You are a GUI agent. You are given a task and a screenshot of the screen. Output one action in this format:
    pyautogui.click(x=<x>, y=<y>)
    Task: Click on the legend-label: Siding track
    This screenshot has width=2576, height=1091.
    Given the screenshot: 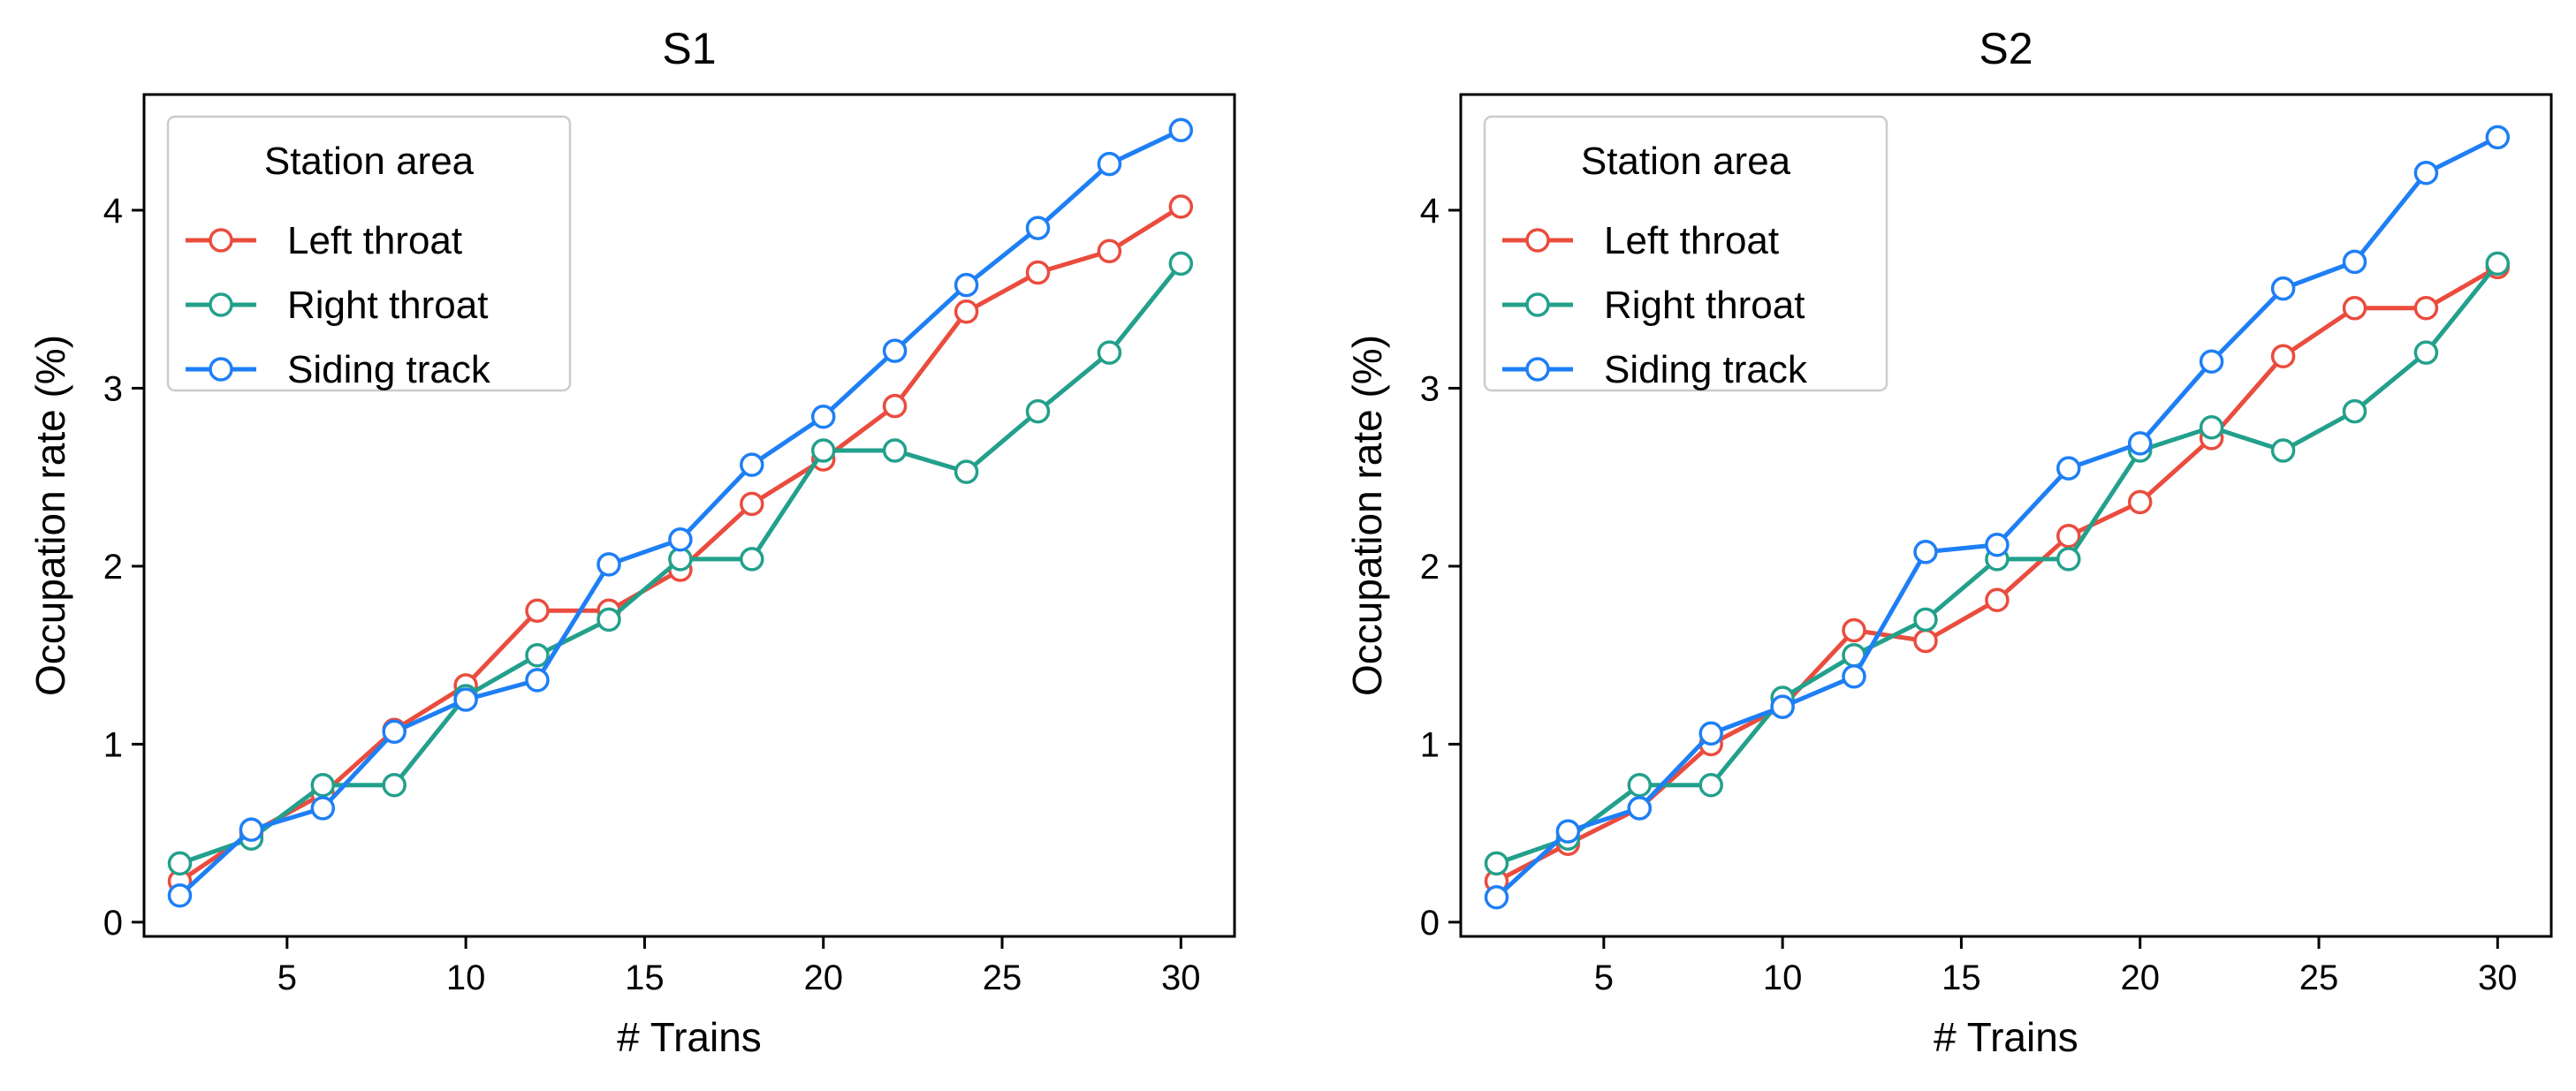 What is the action you would take?
    pyautogui.click(x=389, y=369)
    